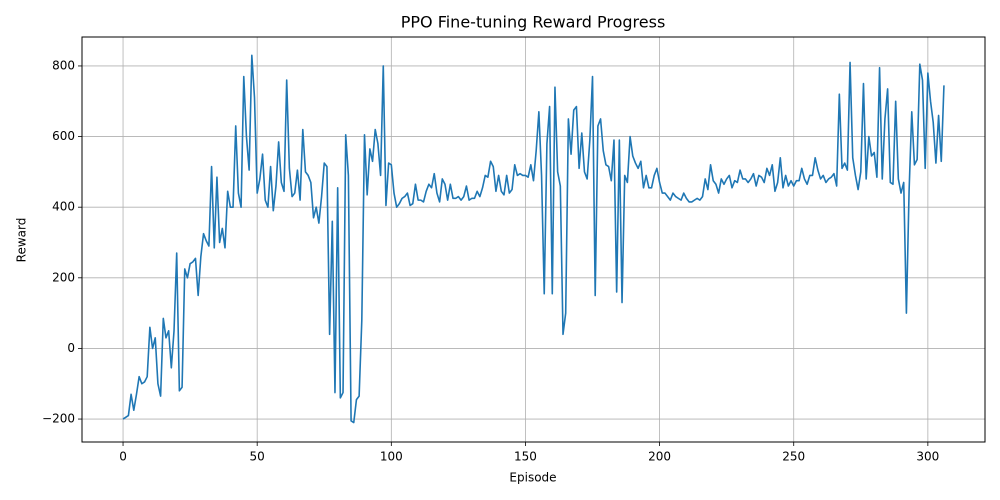 This screenshot has width=1000, height=500. What do you see at coordinates (123, 457) in the screenshot?
I see `x-tick-label: 0` at bounding box center [123, 457].